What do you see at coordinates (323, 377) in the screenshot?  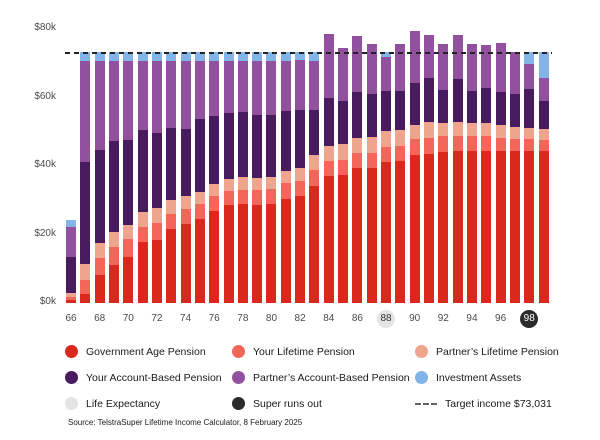 I see `legend-item-partner-s-account-based-pension: Partner’s Account-Based Pension` at bounding box center [323, 377].